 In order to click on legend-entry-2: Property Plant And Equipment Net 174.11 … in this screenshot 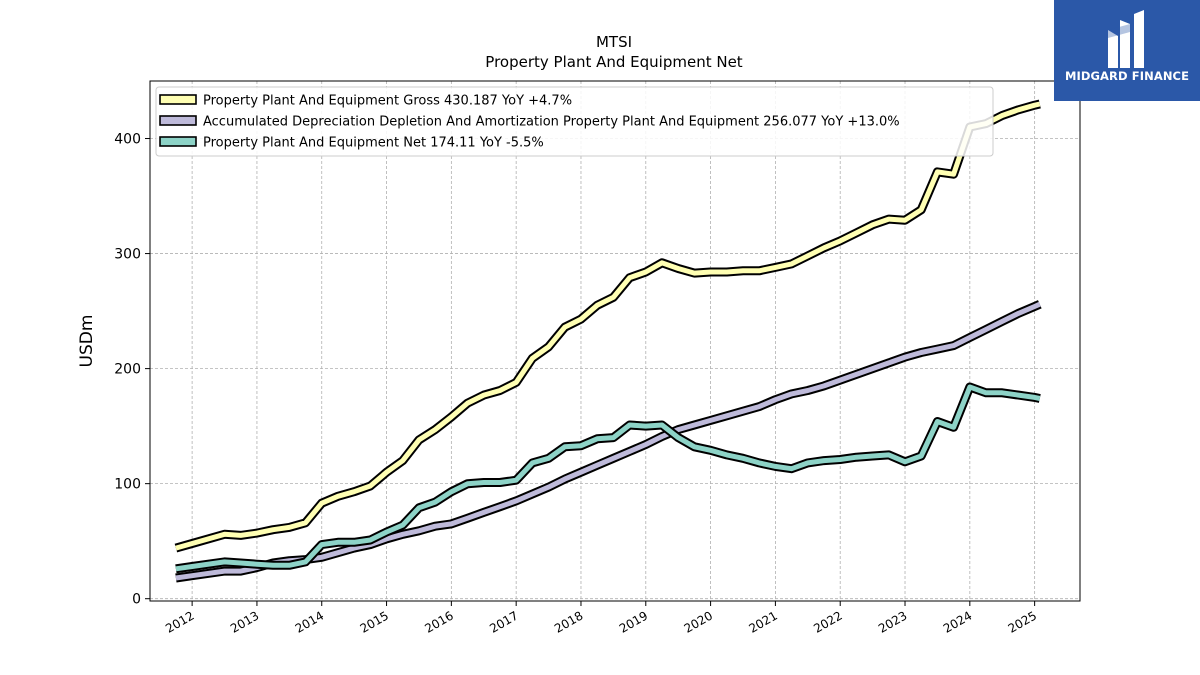, I will do `click(373, 143)`.